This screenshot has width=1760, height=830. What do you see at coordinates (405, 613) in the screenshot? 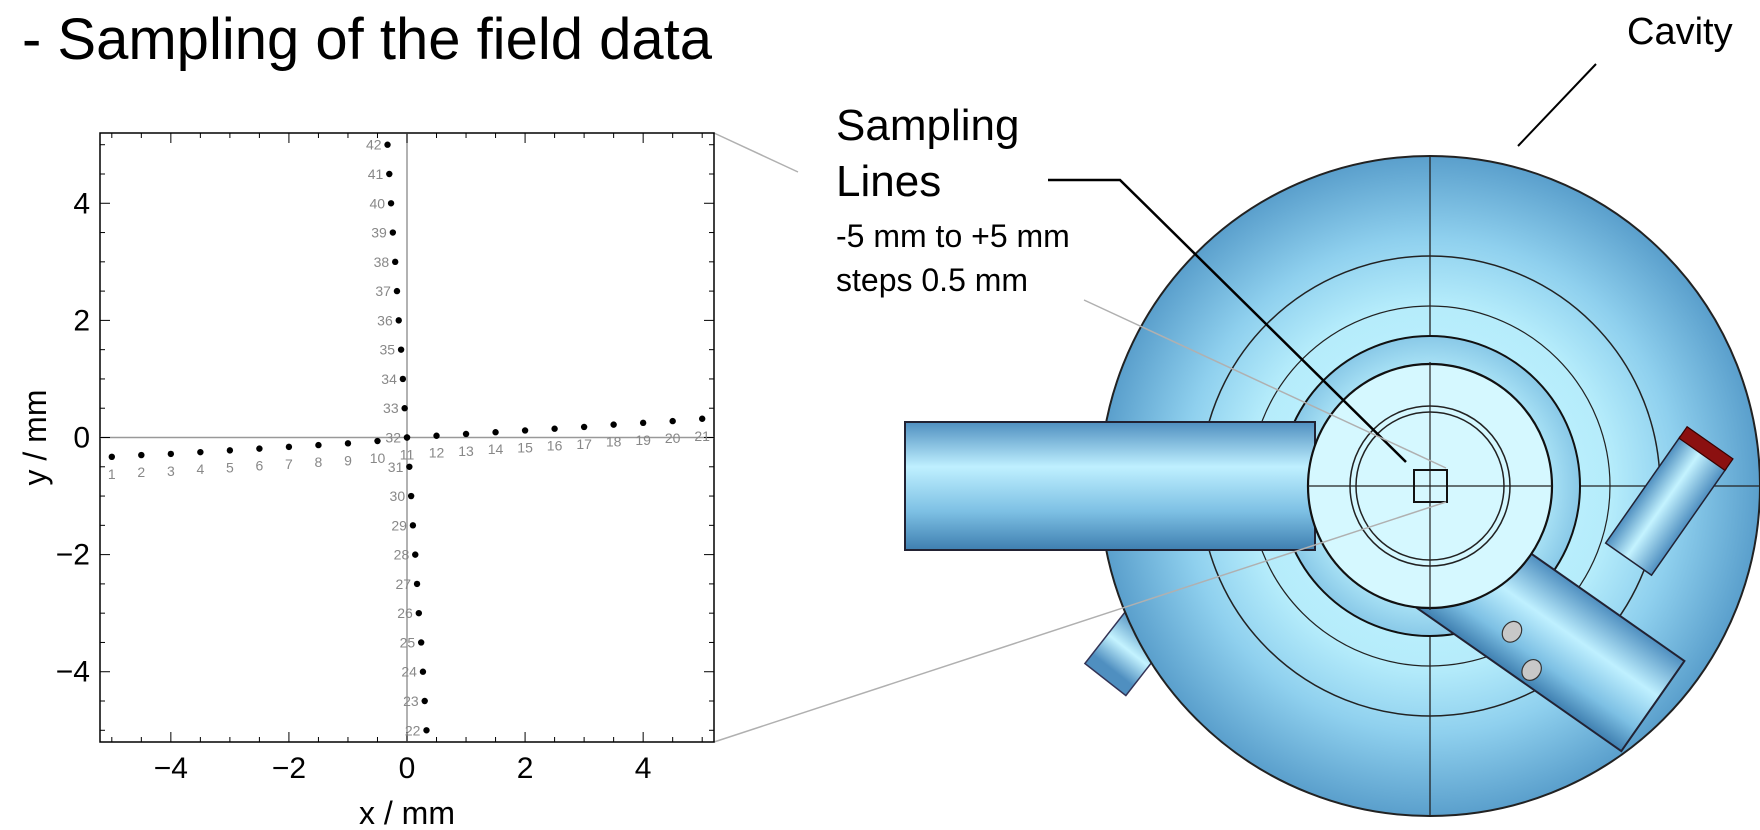
I see `sample-point-label: 26` at bounding box center [405, 613].